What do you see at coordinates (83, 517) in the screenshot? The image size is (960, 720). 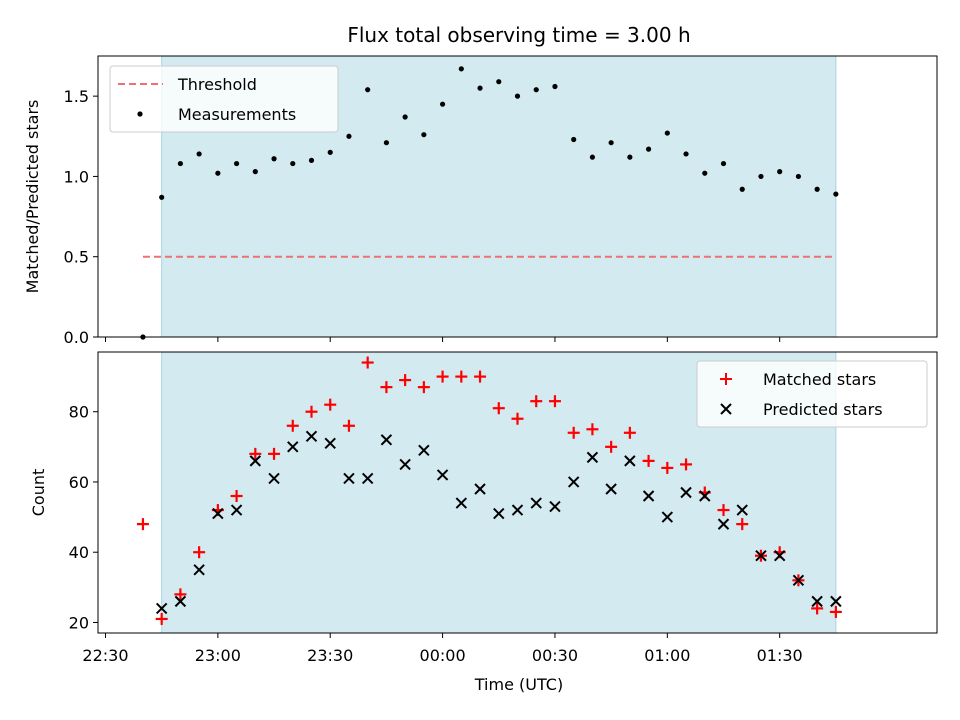 I see `count-y-ticks: 20 40 60 80` at bounding box center [83, 517].